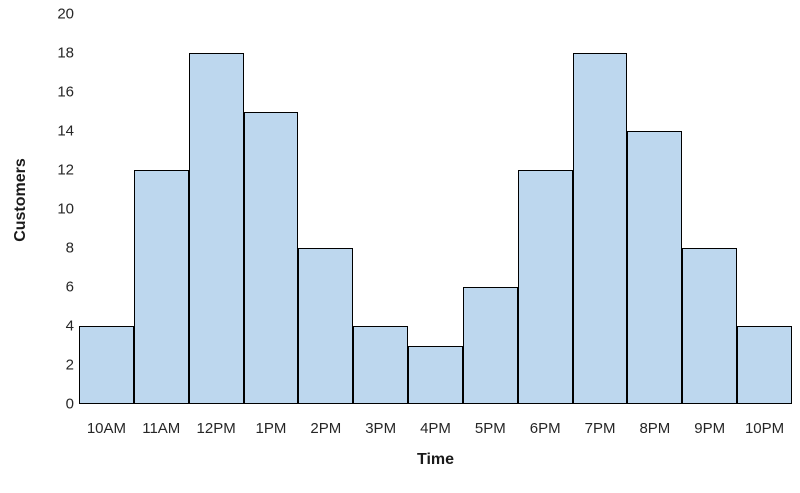 The width and height of the screenshot is (800, 493). What do you see at coordinates (655, 267) in the screenshot?
I see `bar-8pm` at bounding box center [655, 267].